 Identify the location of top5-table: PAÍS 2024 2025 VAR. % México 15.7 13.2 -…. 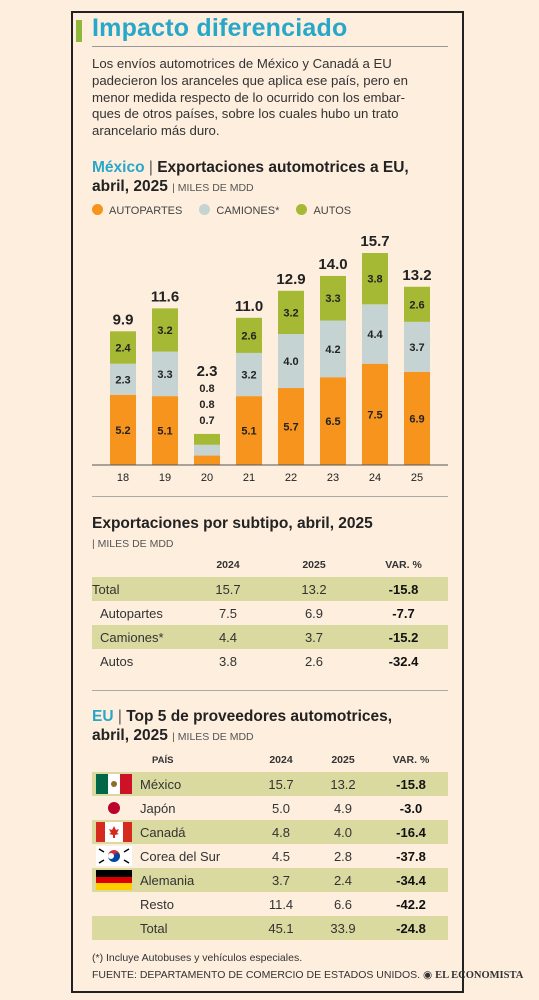
(270, 844).